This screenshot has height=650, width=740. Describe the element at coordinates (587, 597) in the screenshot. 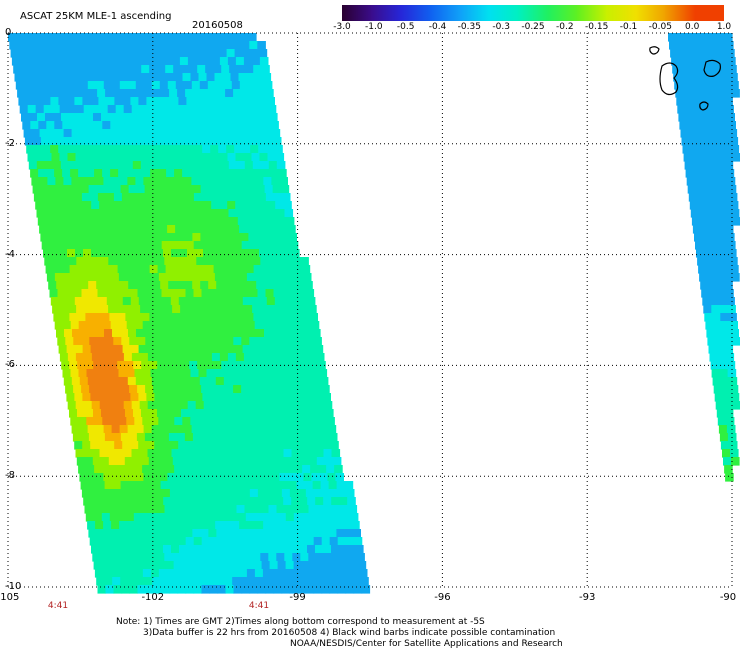

I see `longitude-tick: -93` at that location.